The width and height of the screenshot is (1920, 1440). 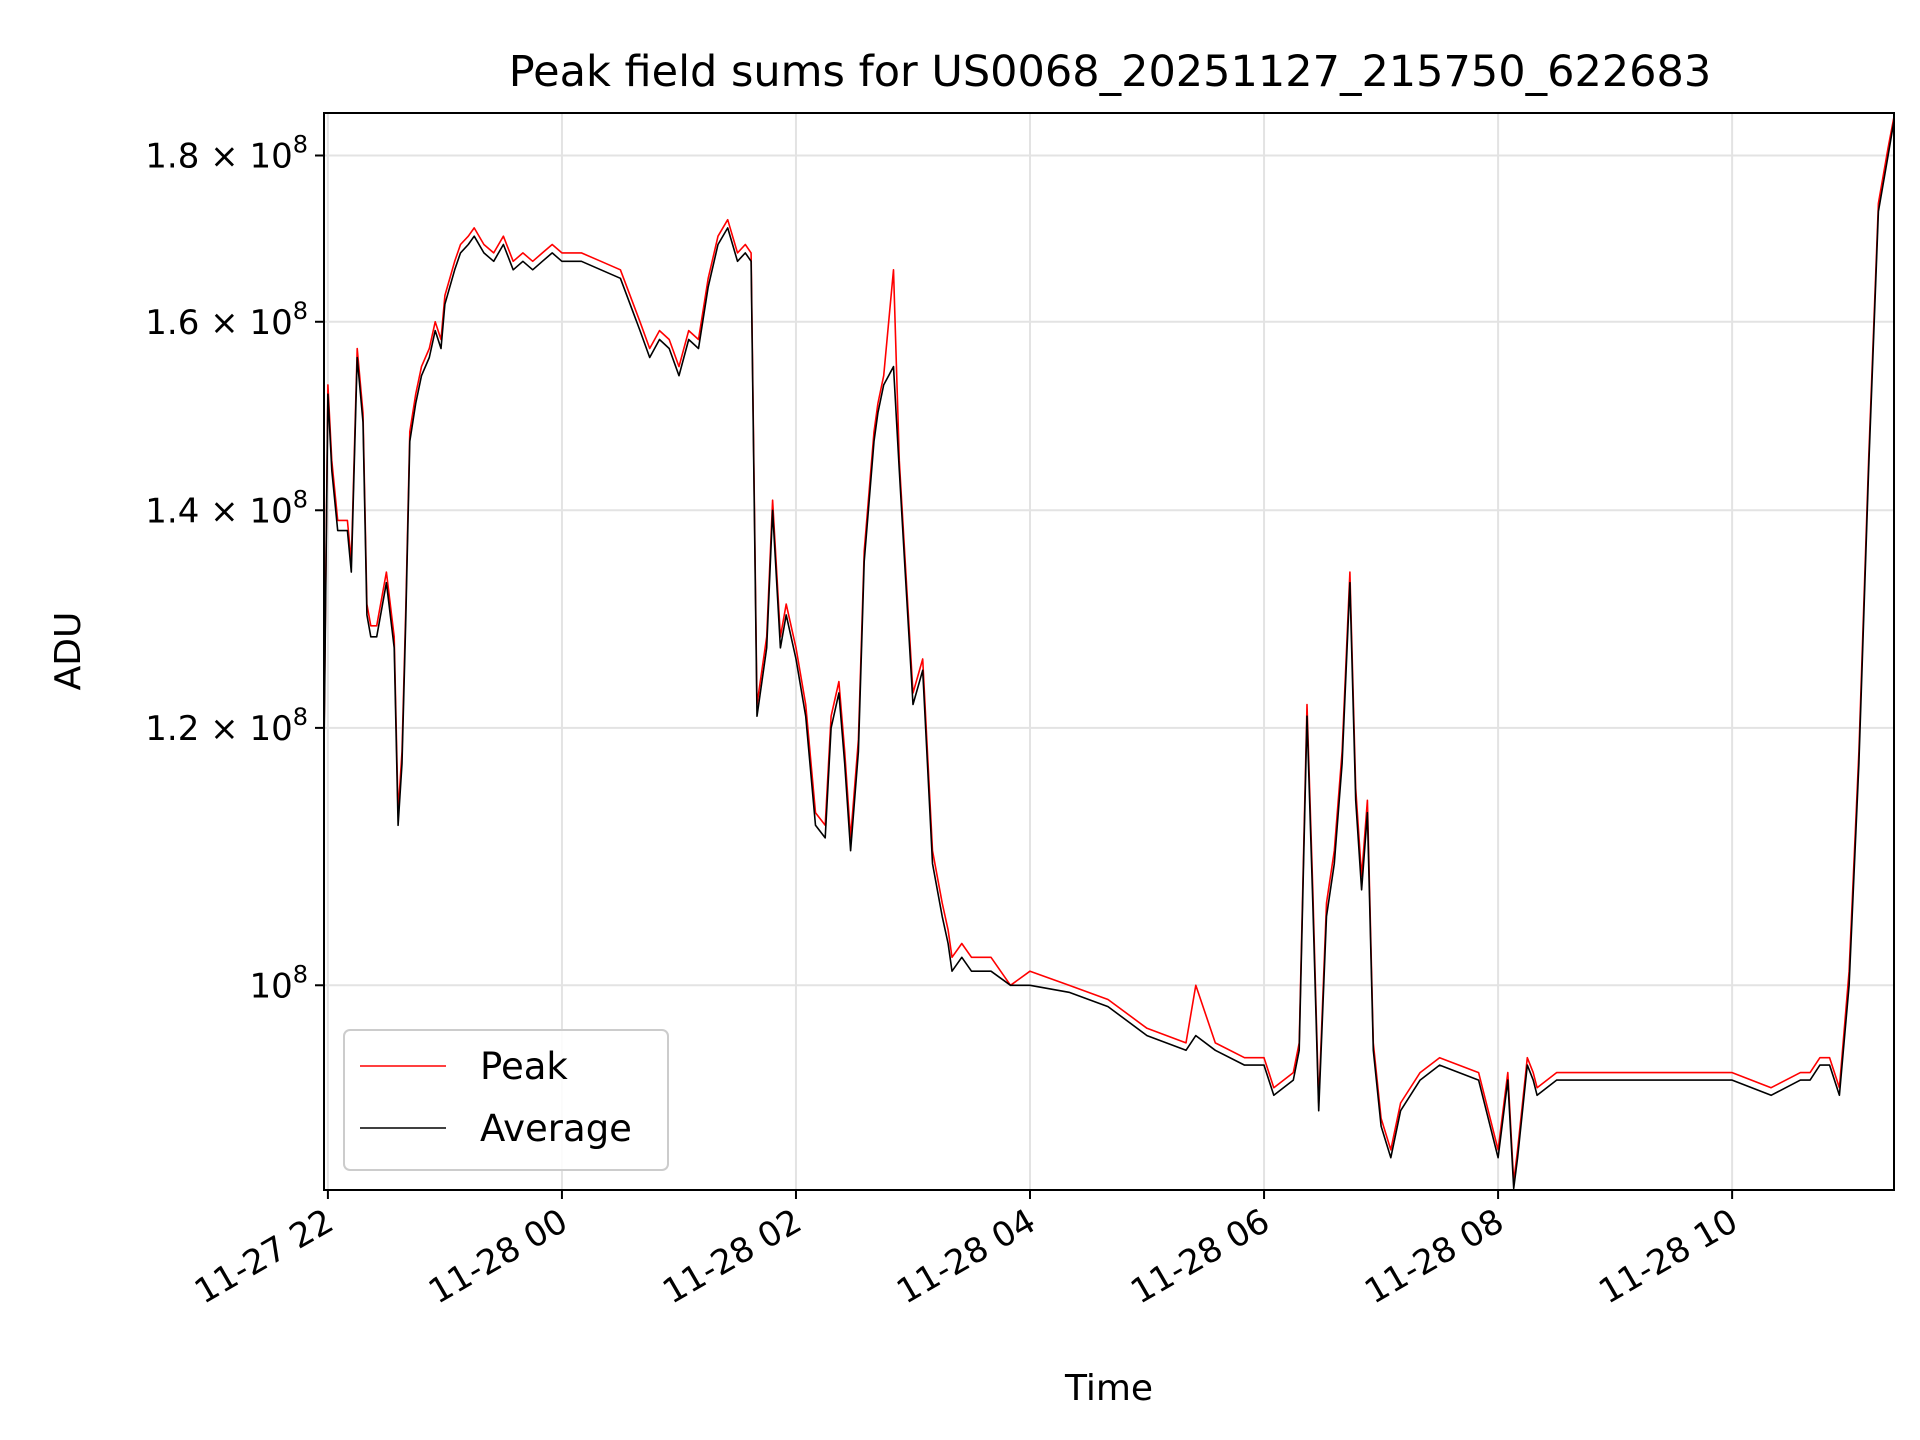 I want to click on legend-label-peak: Peak, so click(x=524, y=1066).